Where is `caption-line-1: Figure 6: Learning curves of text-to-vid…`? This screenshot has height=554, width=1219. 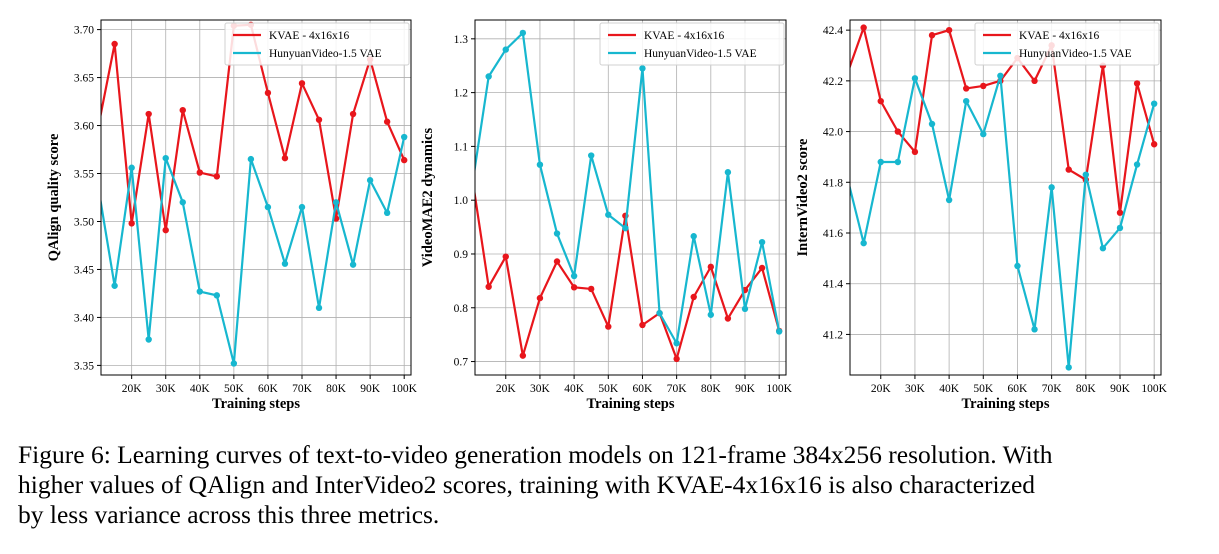
caption-line-1: Figure 6: Learning curves of text-to-vid… is located at coordinates (535, 454).